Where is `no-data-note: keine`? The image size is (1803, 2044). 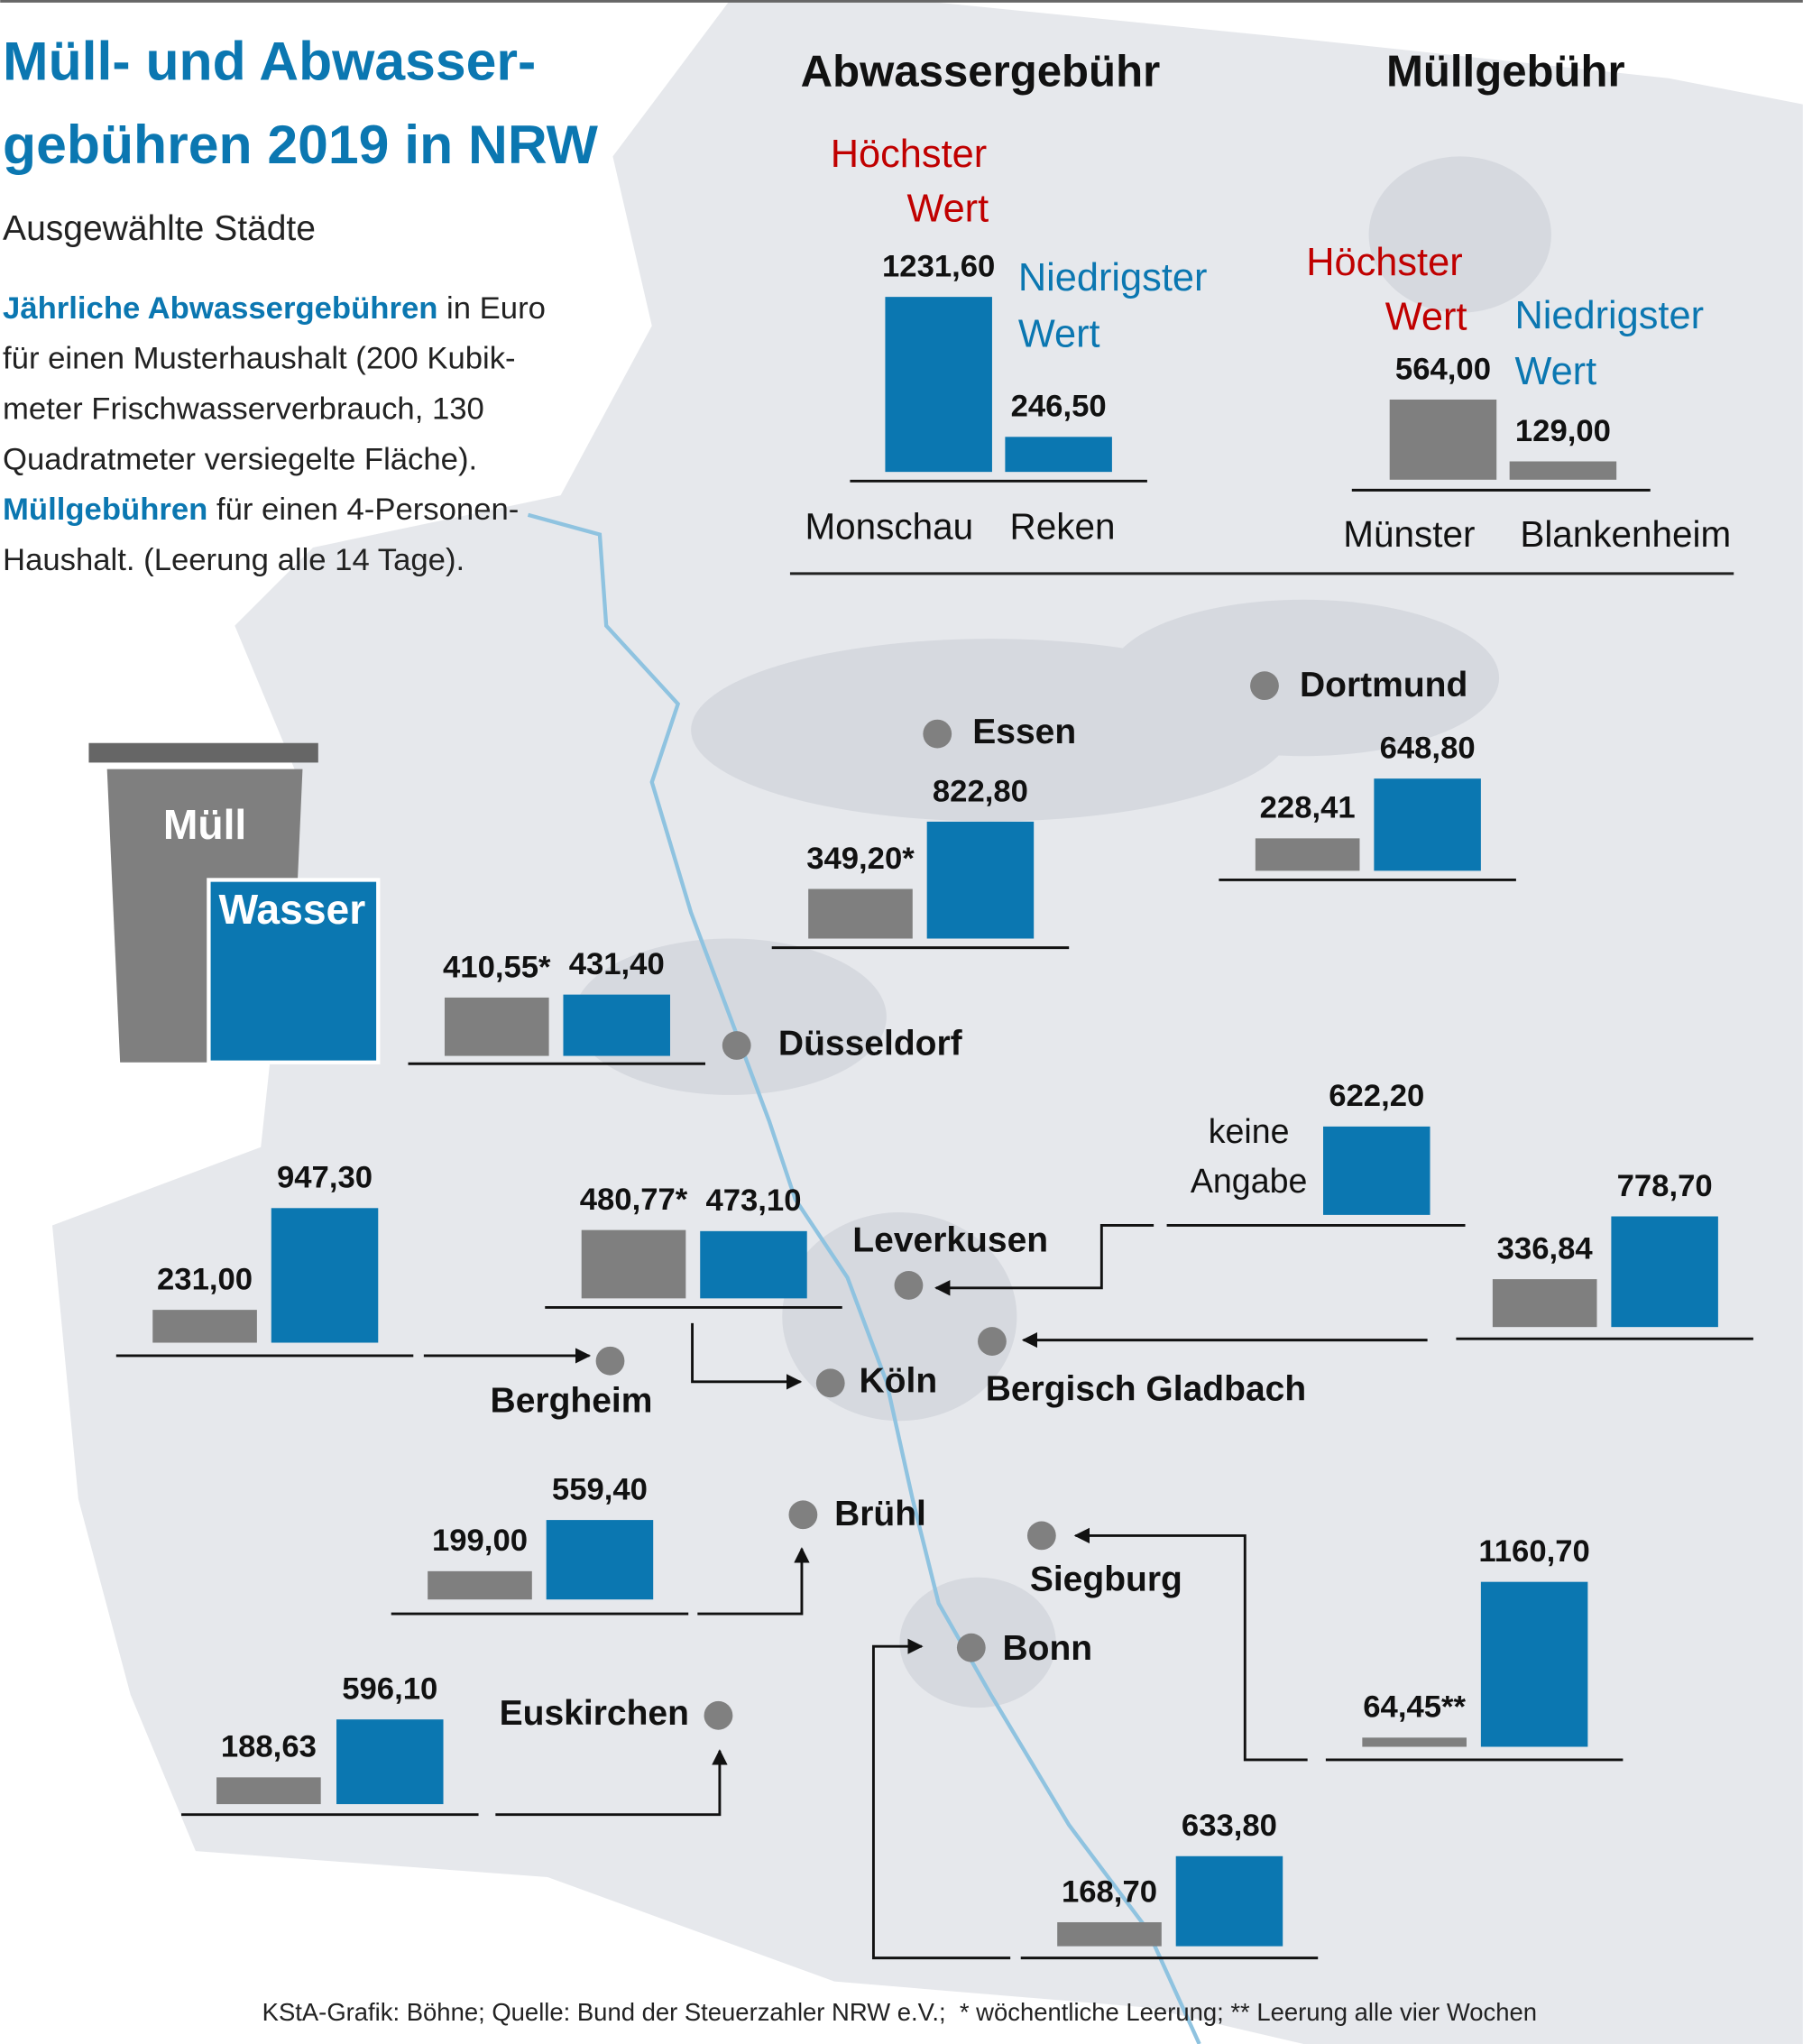 no-data-note: keine is located at coordinates (1249, 1131).